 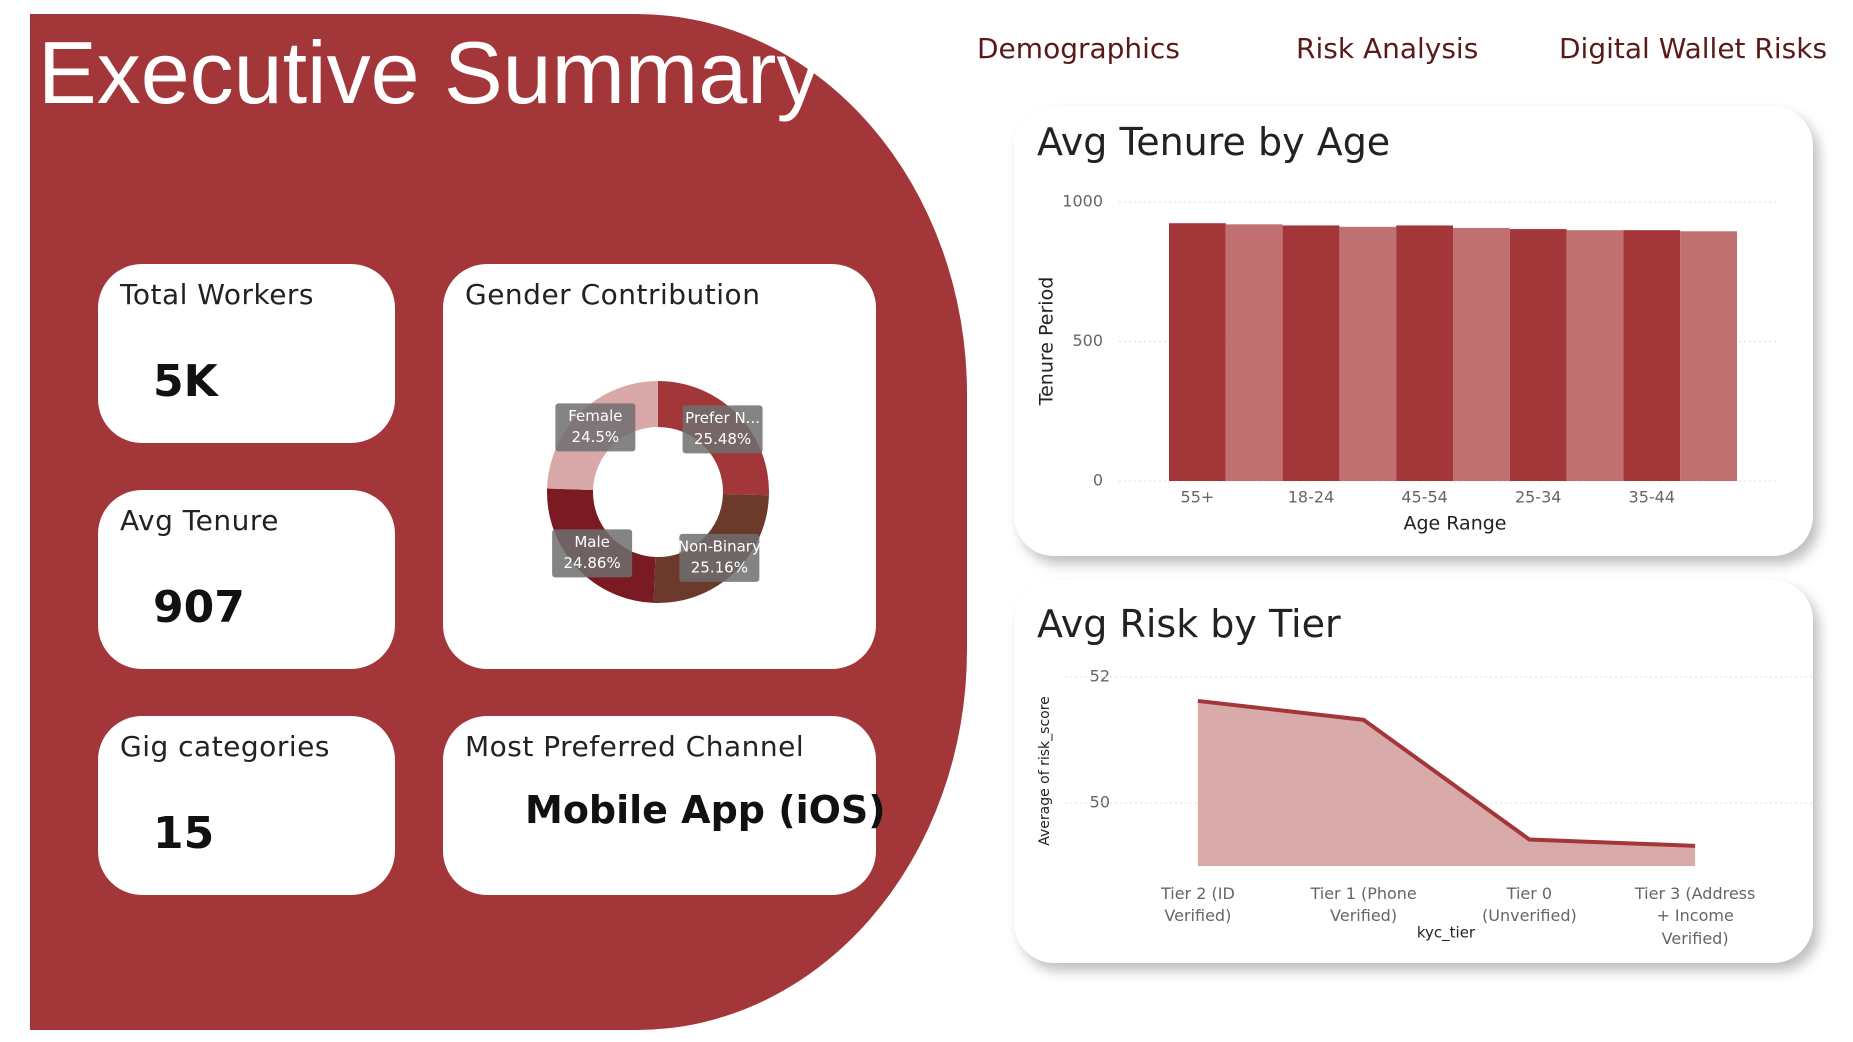 I want to click on slice-label: Male 24.86%, so click(x=592, y=553).